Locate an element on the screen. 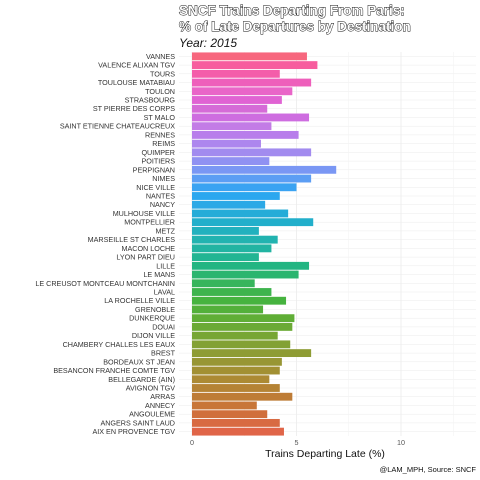  chart-title-line2: % of Late Departures by Destination is located at coordinates (295, 26).